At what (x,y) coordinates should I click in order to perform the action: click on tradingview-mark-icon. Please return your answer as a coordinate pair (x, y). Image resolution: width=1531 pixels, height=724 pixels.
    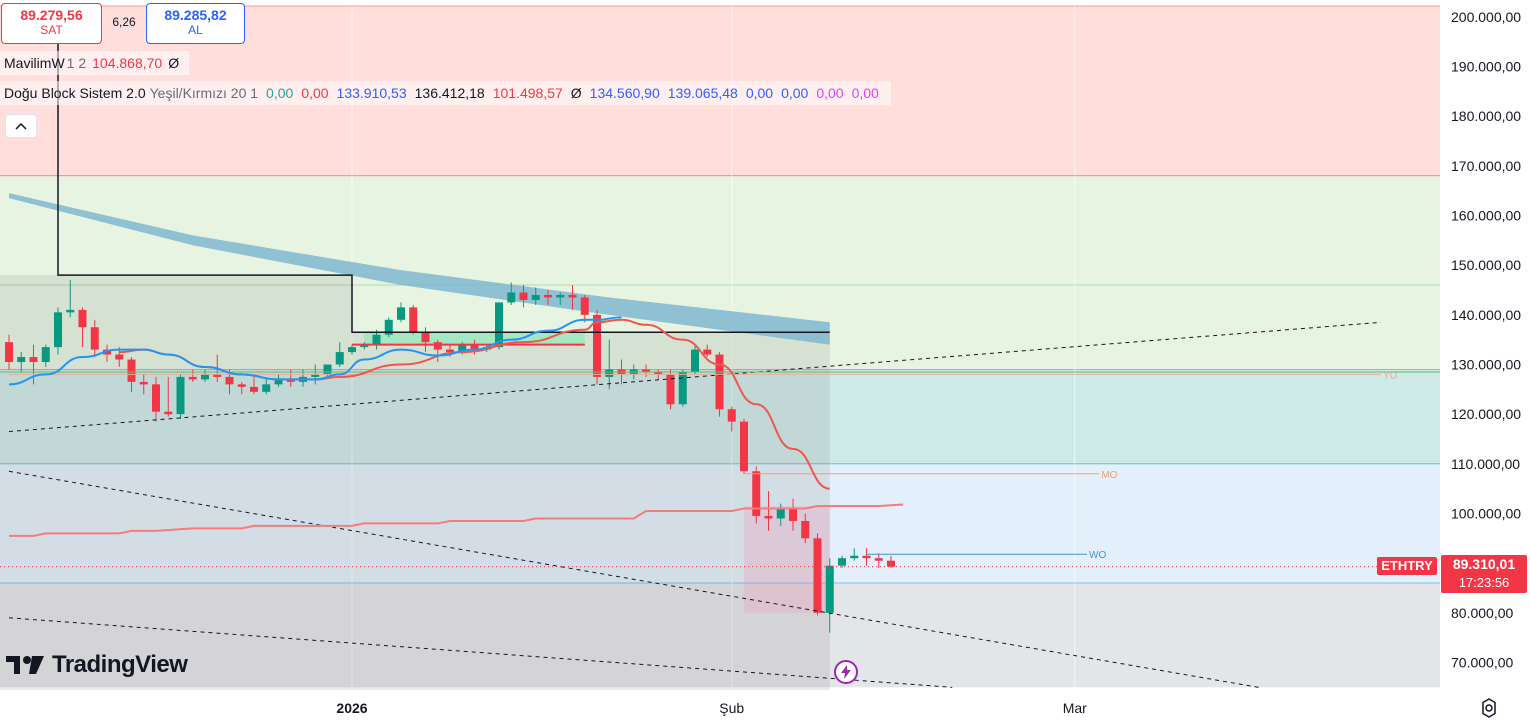
    Looking at the image, I should click on (25, 665).